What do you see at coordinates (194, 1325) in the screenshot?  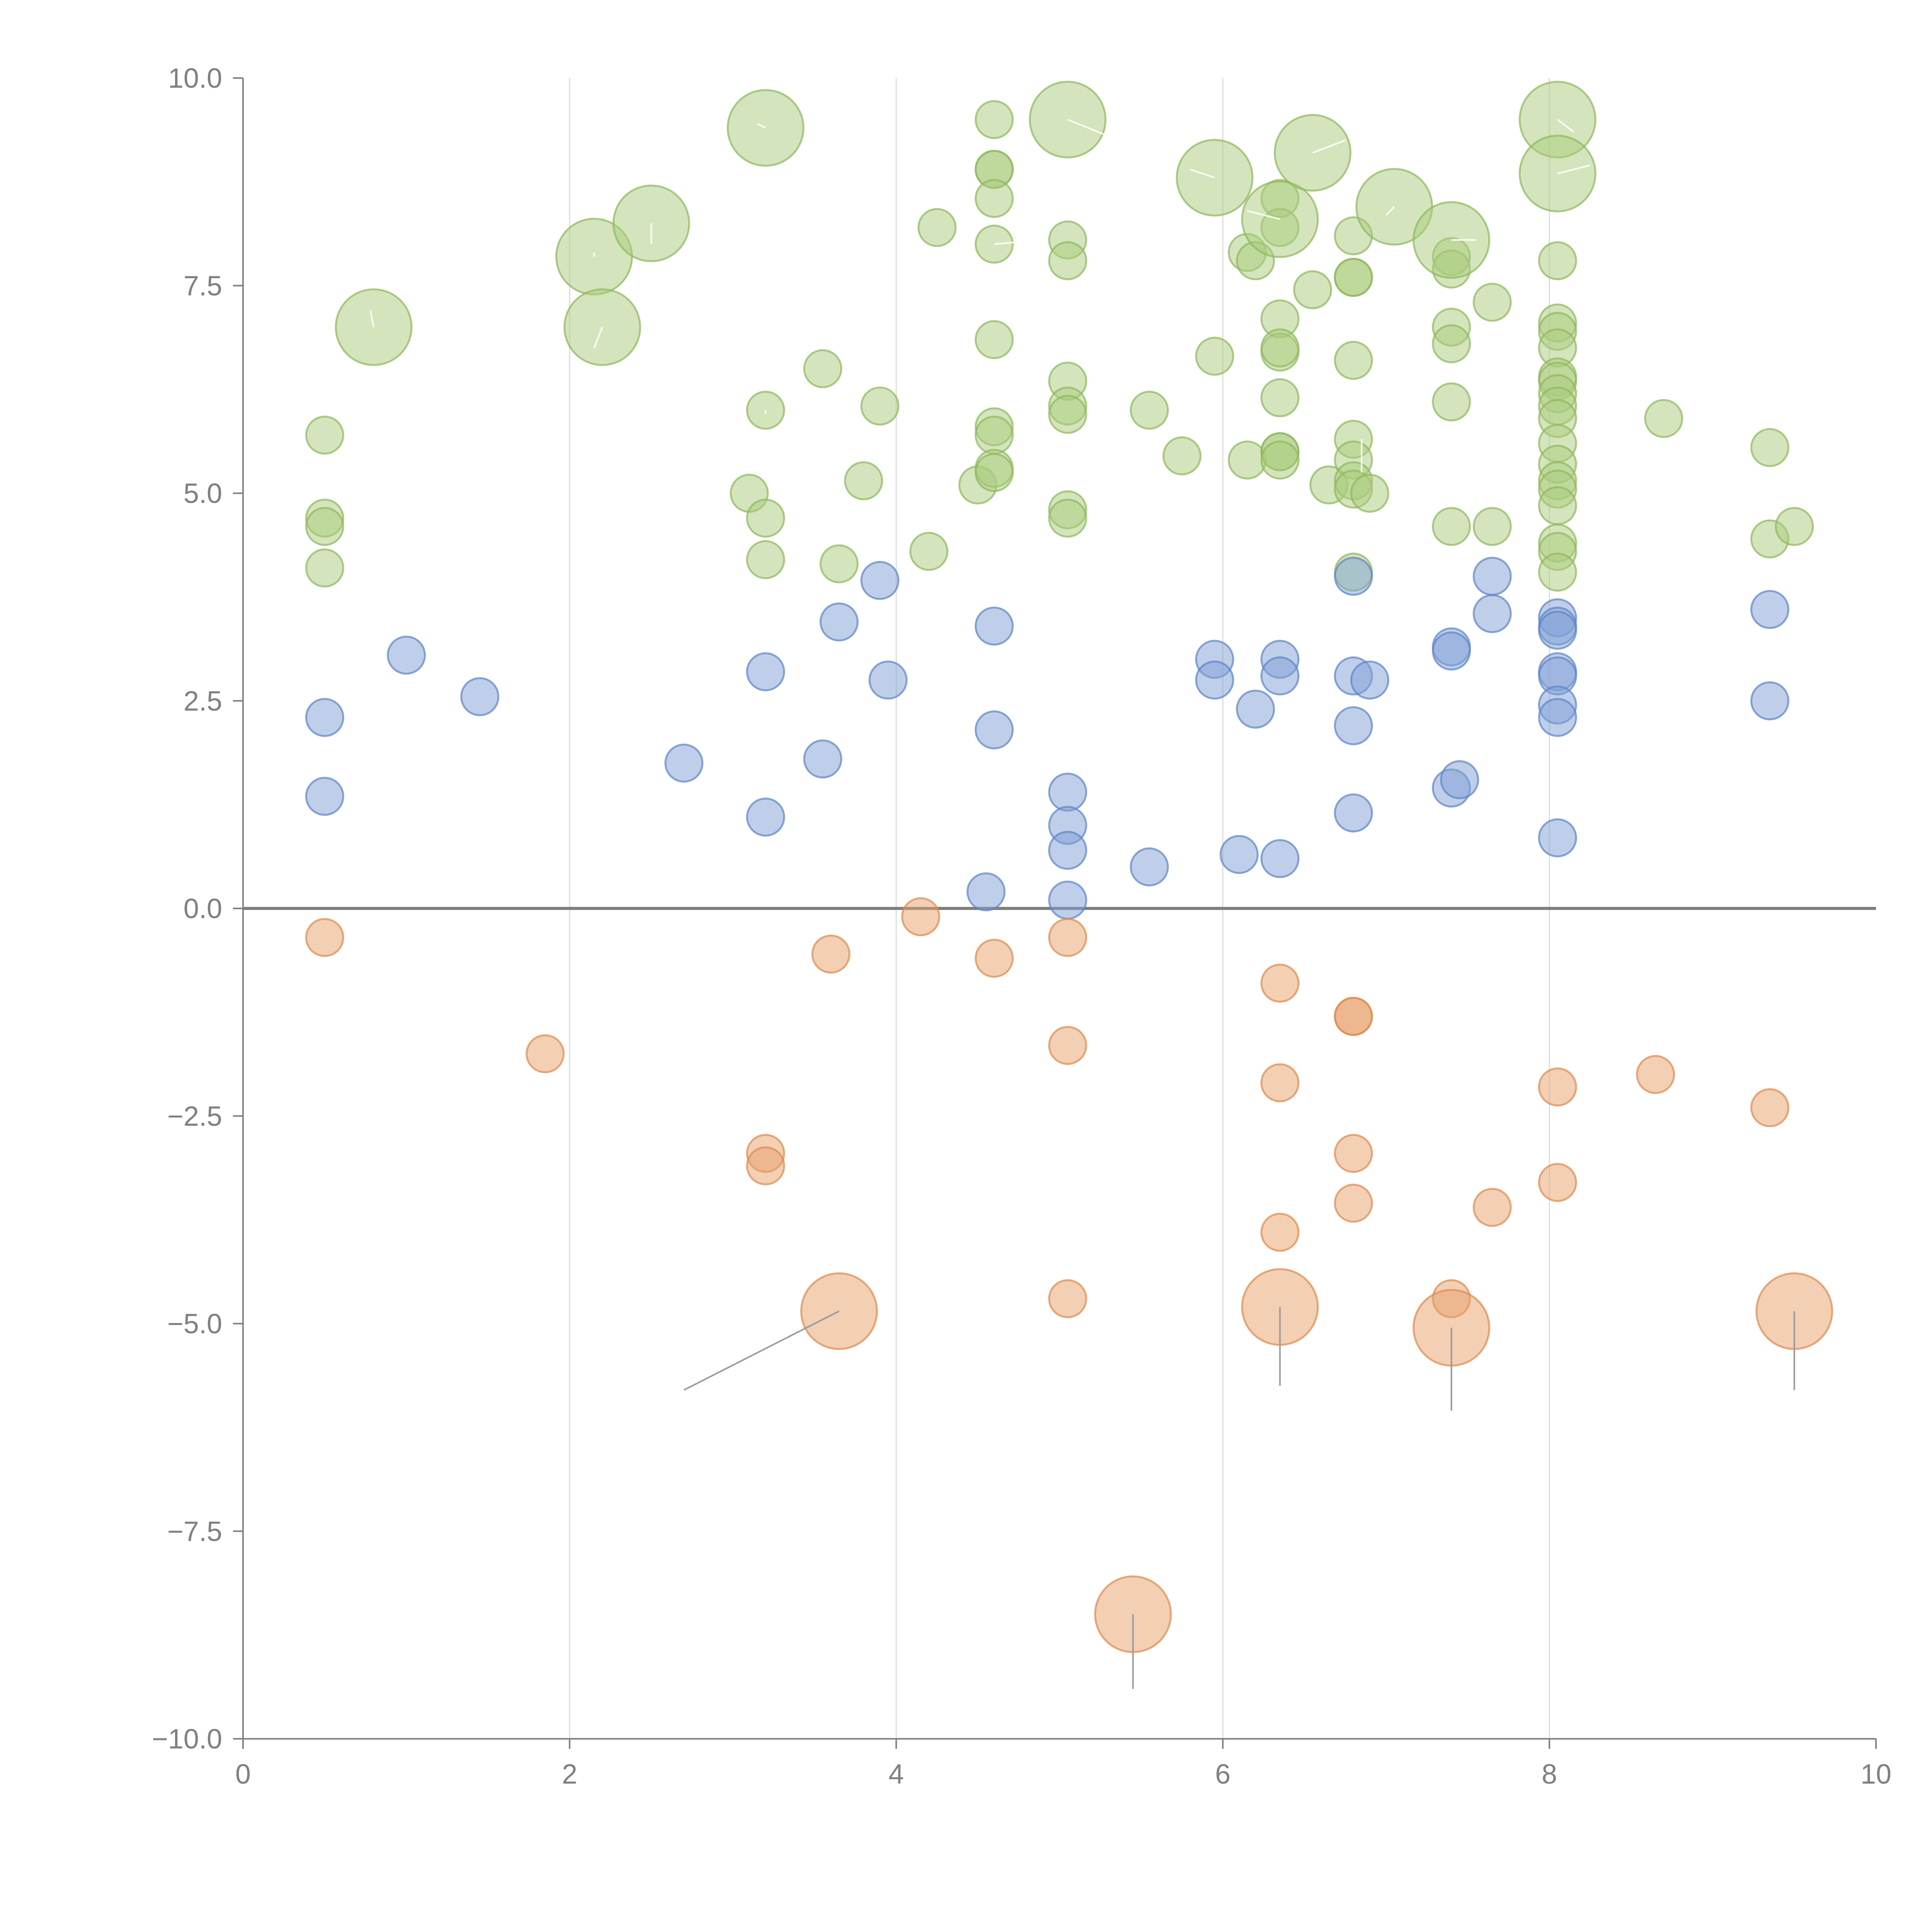 I see `y-tick-label: −5.0` at bounding box center [194, 1325].